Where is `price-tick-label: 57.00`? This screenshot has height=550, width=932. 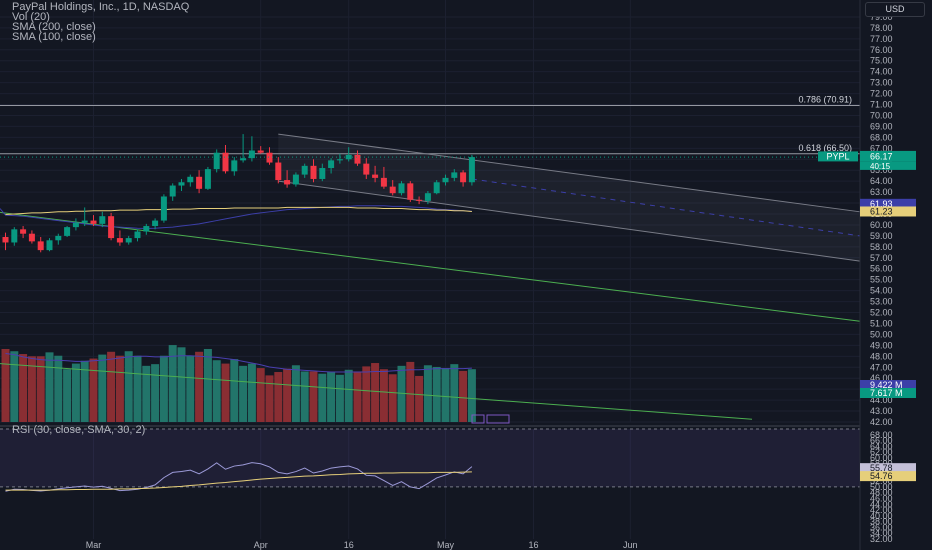 price-tick-label: 57.00 is located at coordinates (881, 258).